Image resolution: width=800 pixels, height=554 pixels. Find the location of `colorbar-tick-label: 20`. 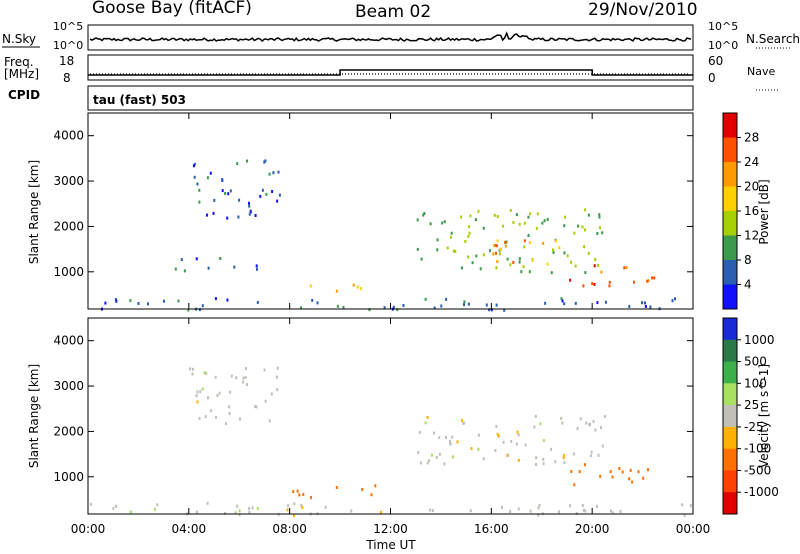

colorbar-tick-label: 20 is located at coordinates (751, 187).